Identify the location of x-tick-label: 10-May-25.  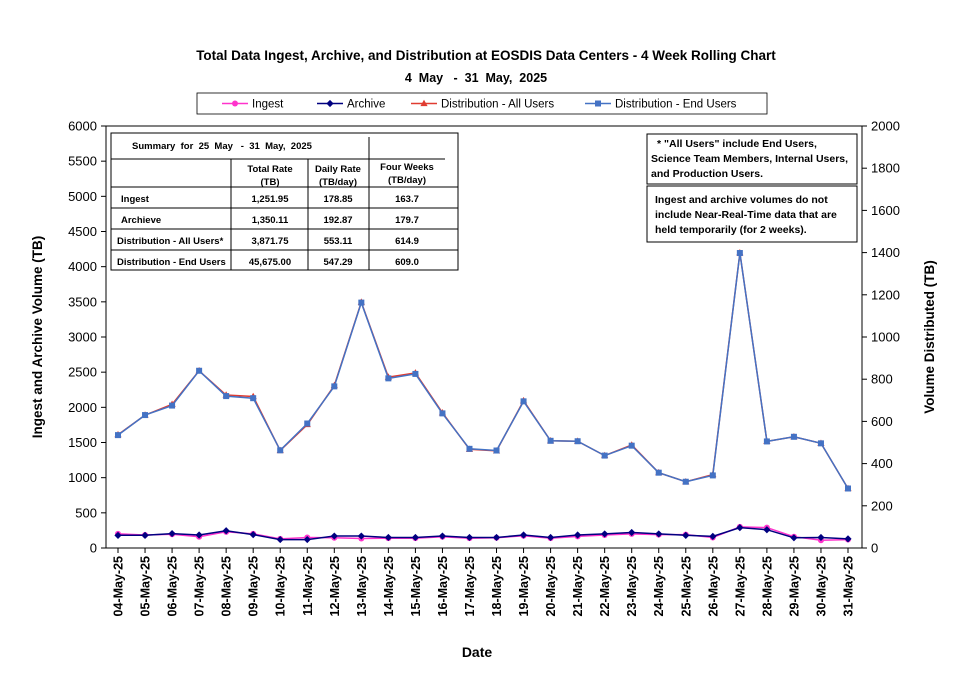
(281, 586).